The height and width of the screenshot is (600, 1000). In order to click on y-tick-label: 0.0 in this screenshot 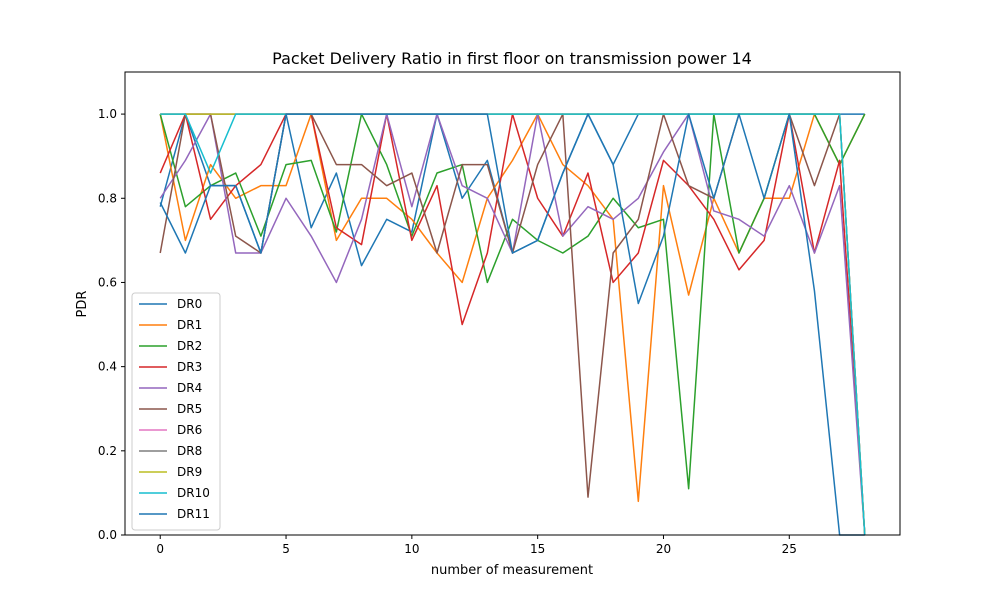, I will do `click(107, 535)`.